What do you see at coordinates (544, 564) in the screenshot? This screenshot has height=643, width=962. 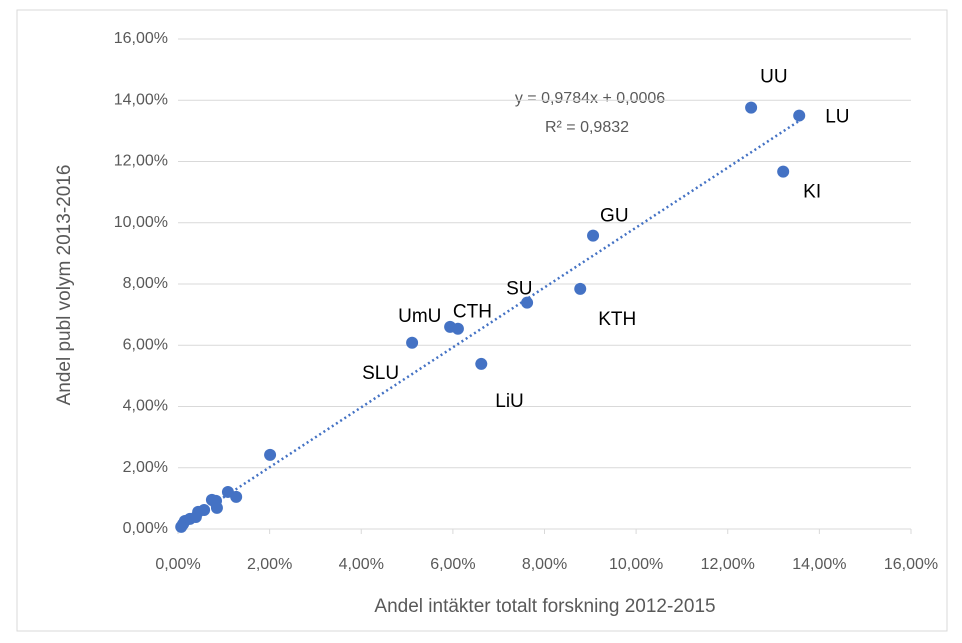 I see `x-tick-label: 8,00%` at bounding box center [544, 564].